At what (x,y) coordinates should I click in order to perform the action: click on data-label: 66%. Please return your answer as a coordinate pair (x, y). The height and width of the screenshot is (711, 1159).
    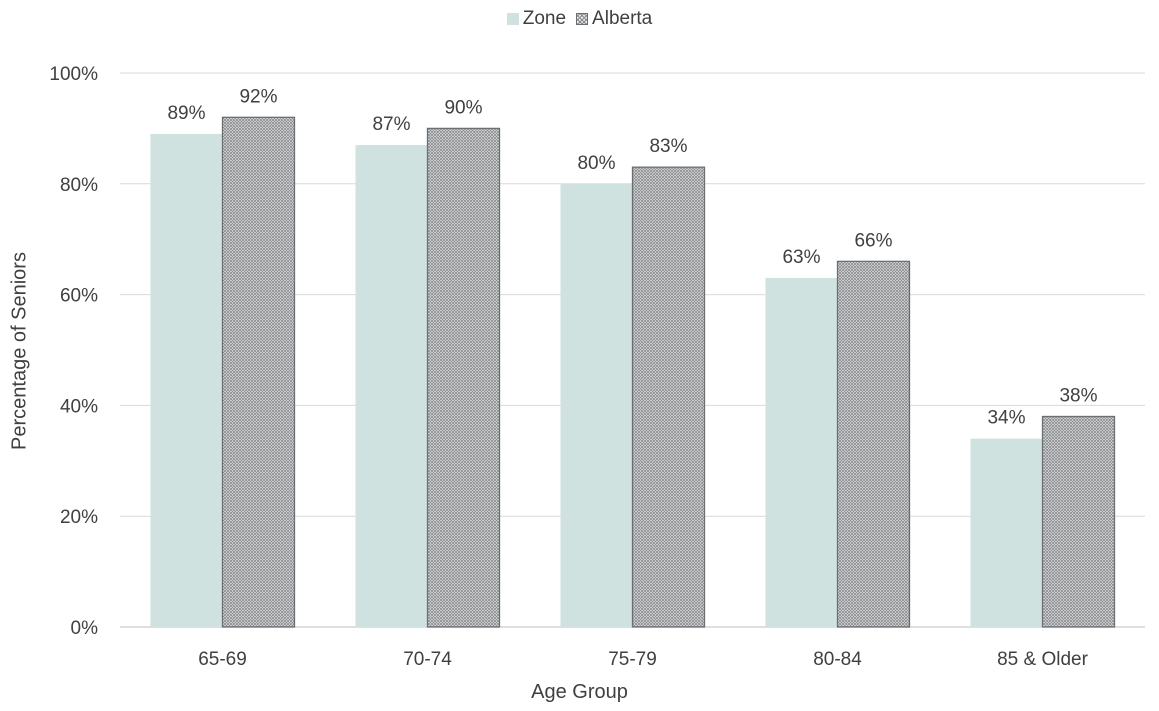
    Looking at the image, I should click on (873, 240).